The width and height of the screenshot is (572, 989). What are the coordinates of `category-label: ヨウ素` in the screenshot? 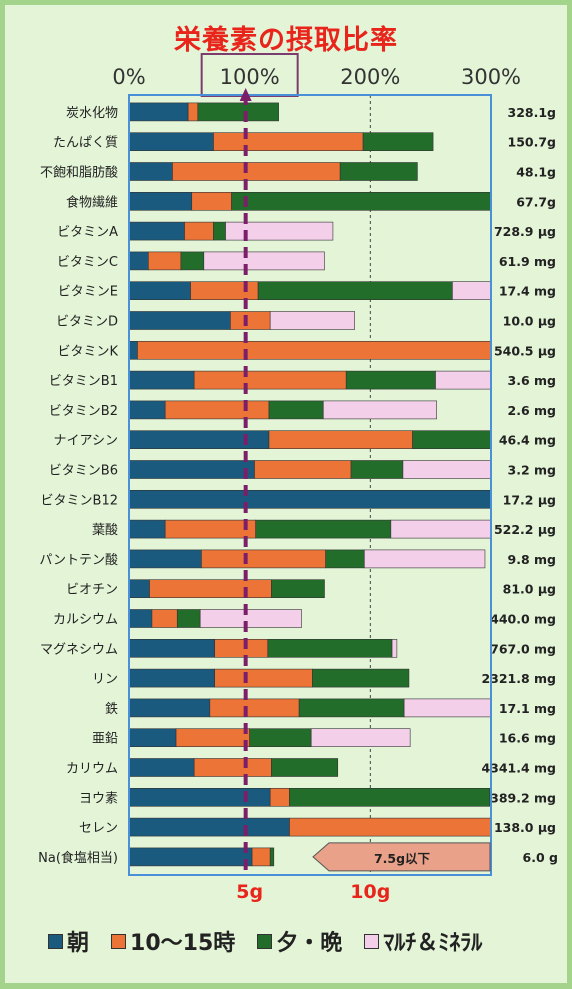 It's located at (98, 798).